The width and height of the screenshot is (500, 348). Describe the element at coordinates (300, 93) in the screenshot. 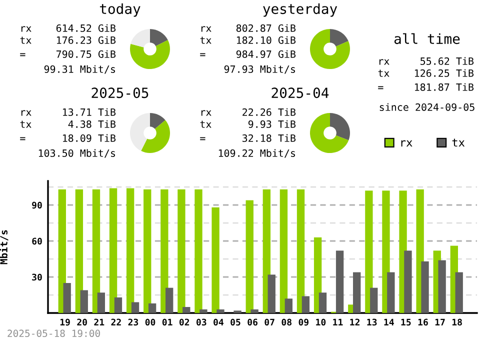

I see `chart-title: 2025-04` at that location.